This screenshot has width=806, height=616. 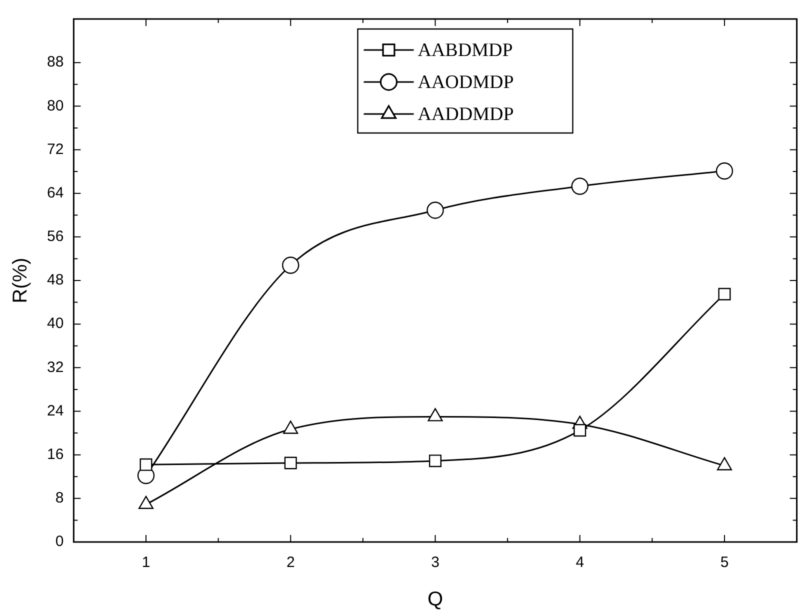 What do you see at coordinates (55, 411) in the screenshot?
I see `y-tick-label: 24` at bounding box center [55, 411].